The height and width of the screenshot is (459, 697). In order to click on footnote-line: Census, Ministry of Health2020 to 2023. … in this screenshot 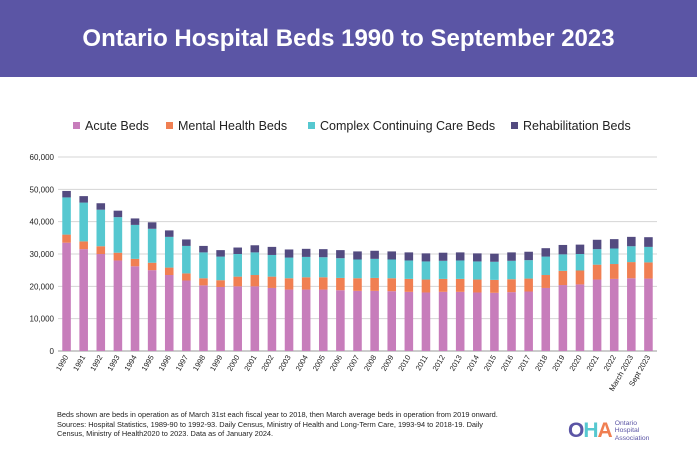, I will do `click(165, 434)`.